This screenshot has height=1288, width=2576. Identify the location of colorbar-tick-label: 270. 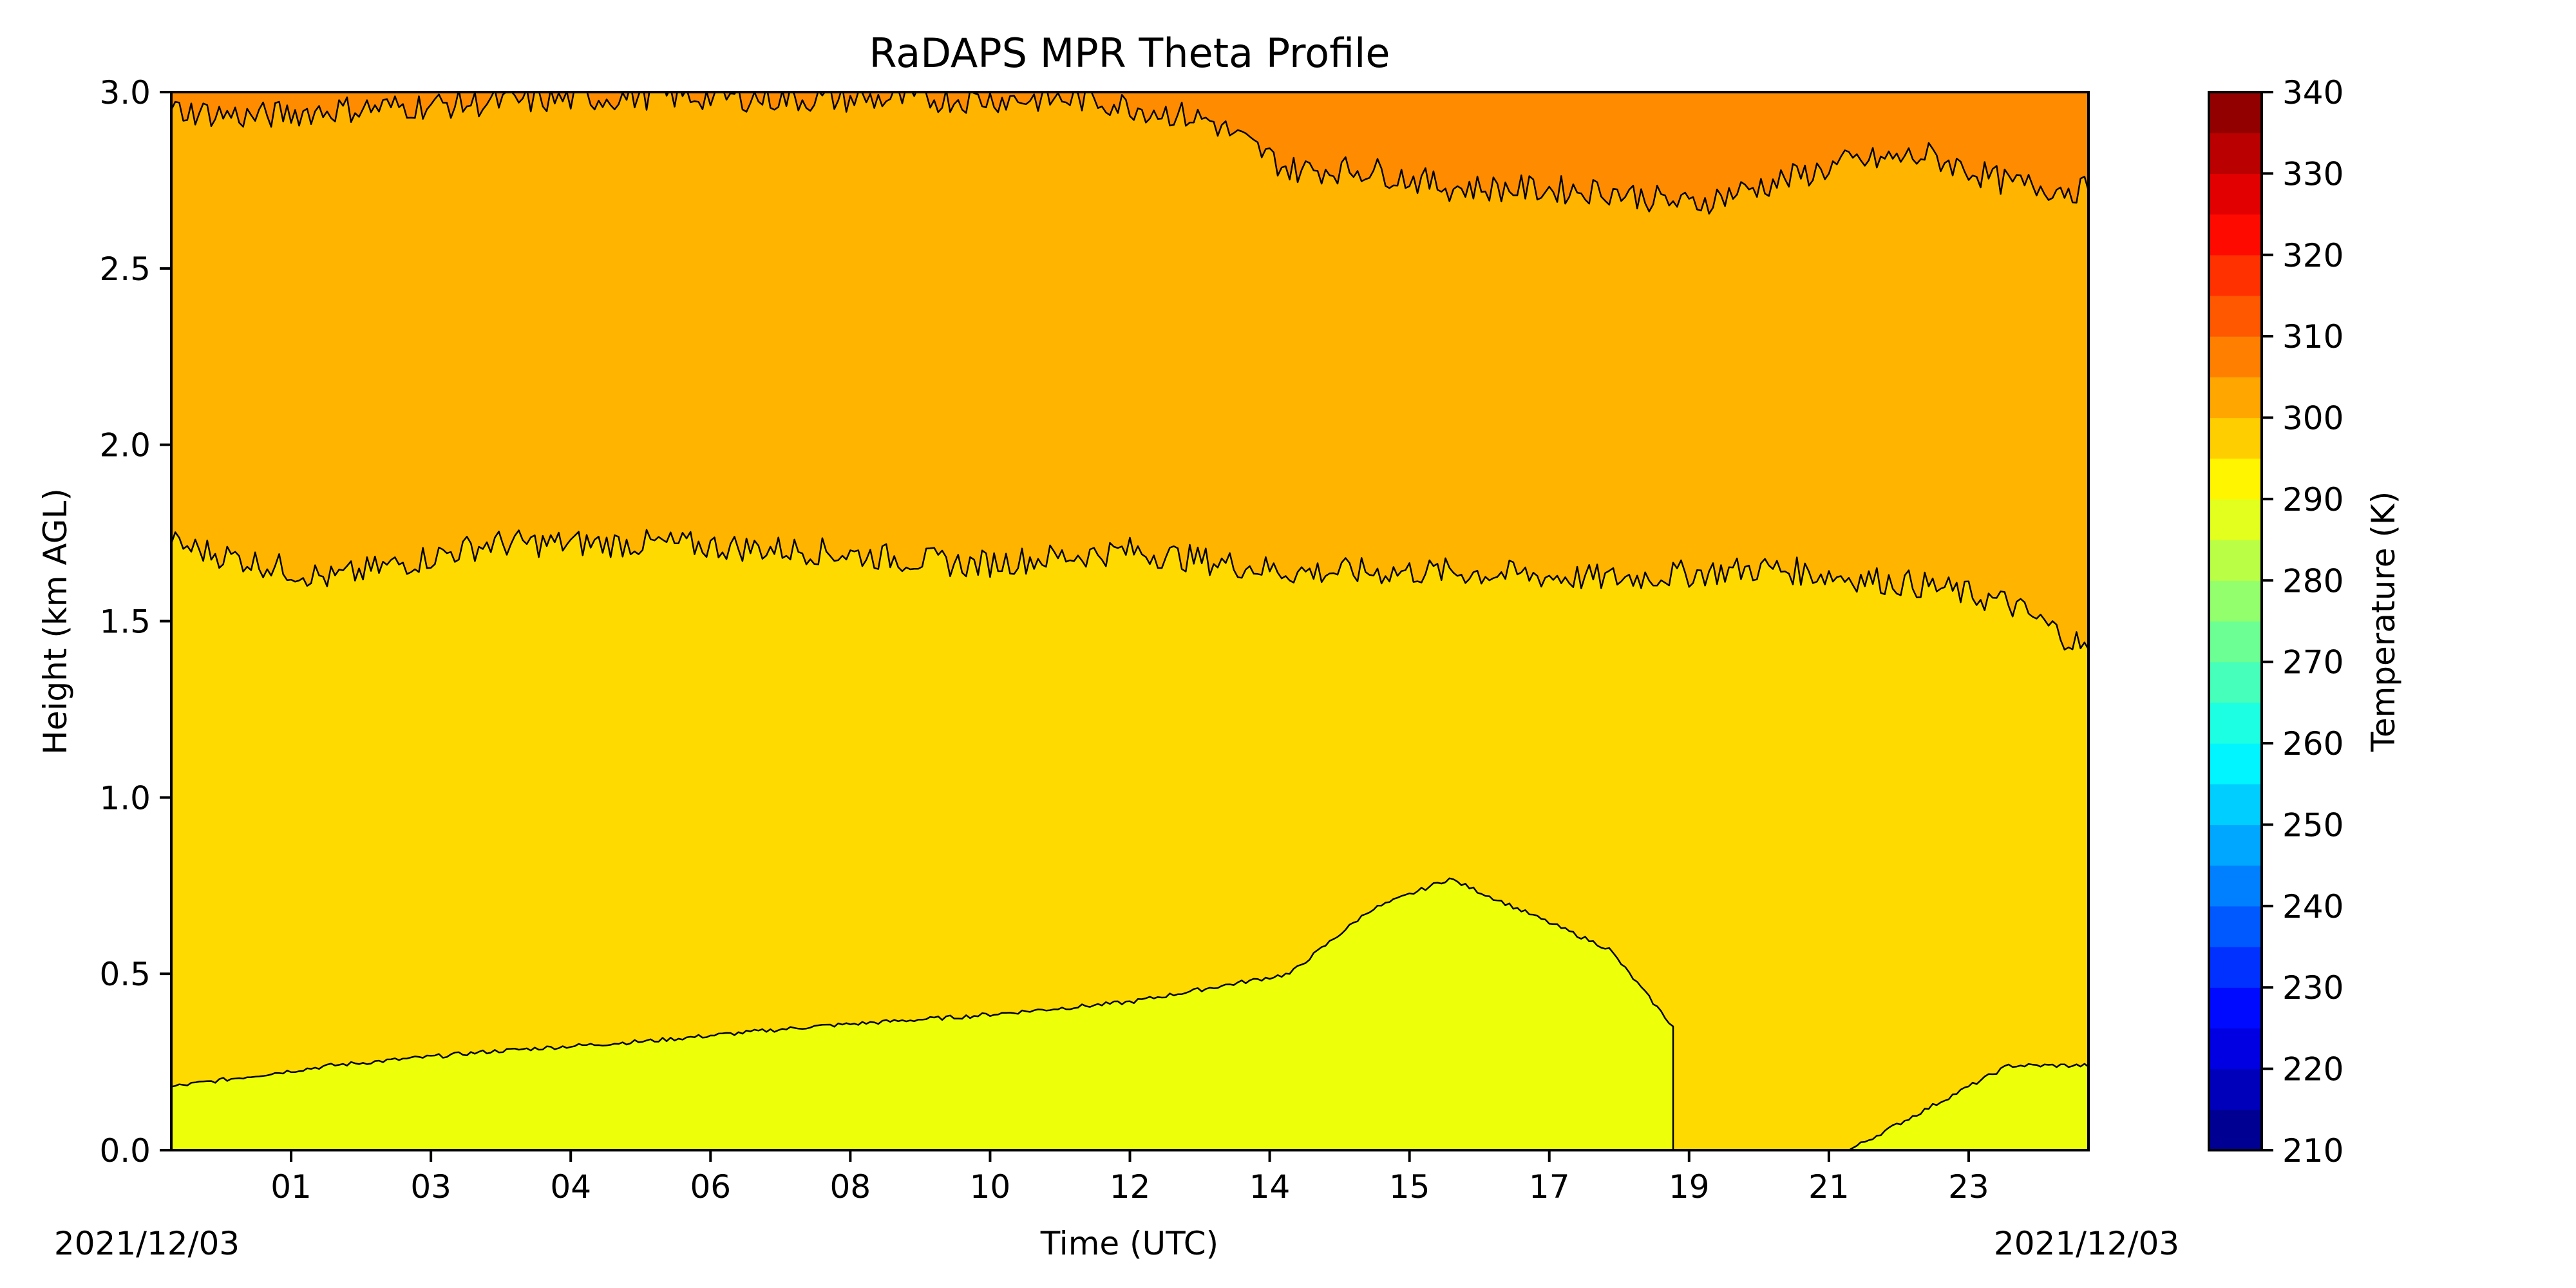
(2313, 662).